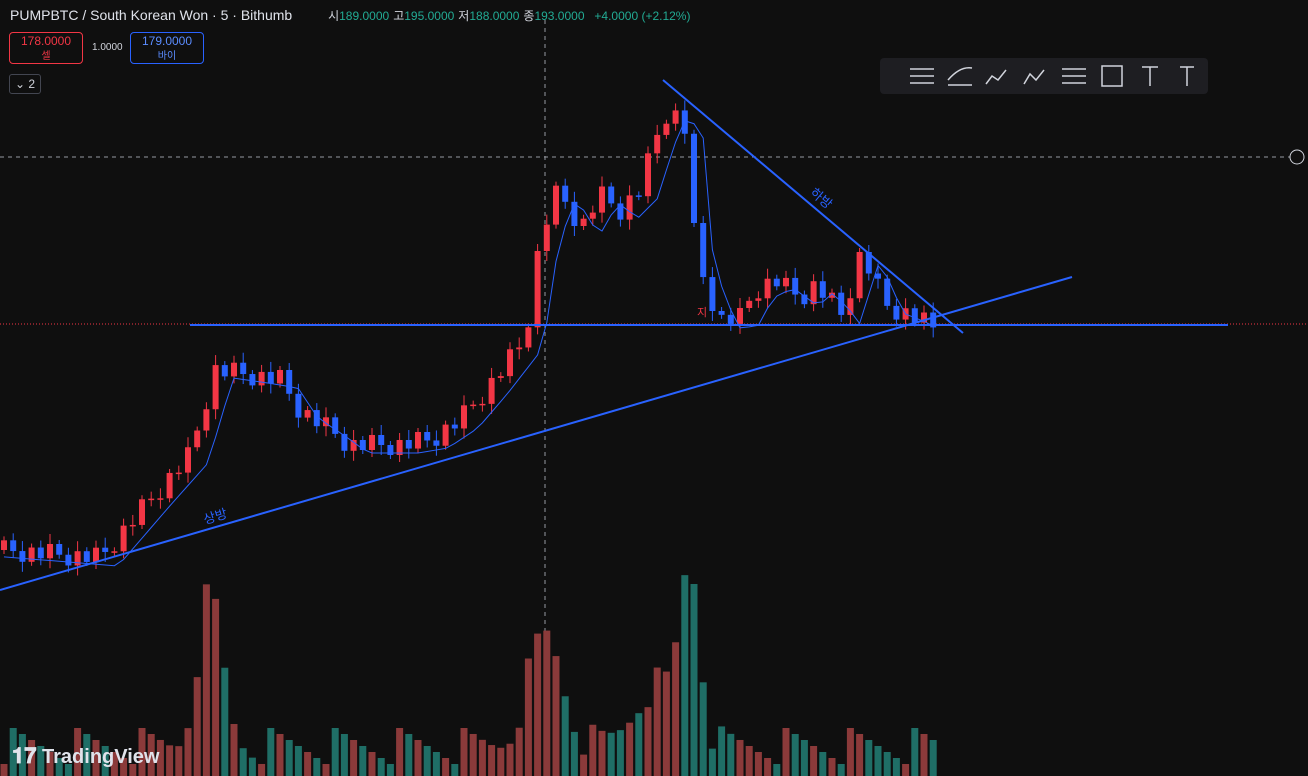 Image resolution: width=1308 pixels, height=776 pixels. Describe the element at coordinates (364, 16) in the screenshot. I see `ohlc-value: 189.0000` at that location.